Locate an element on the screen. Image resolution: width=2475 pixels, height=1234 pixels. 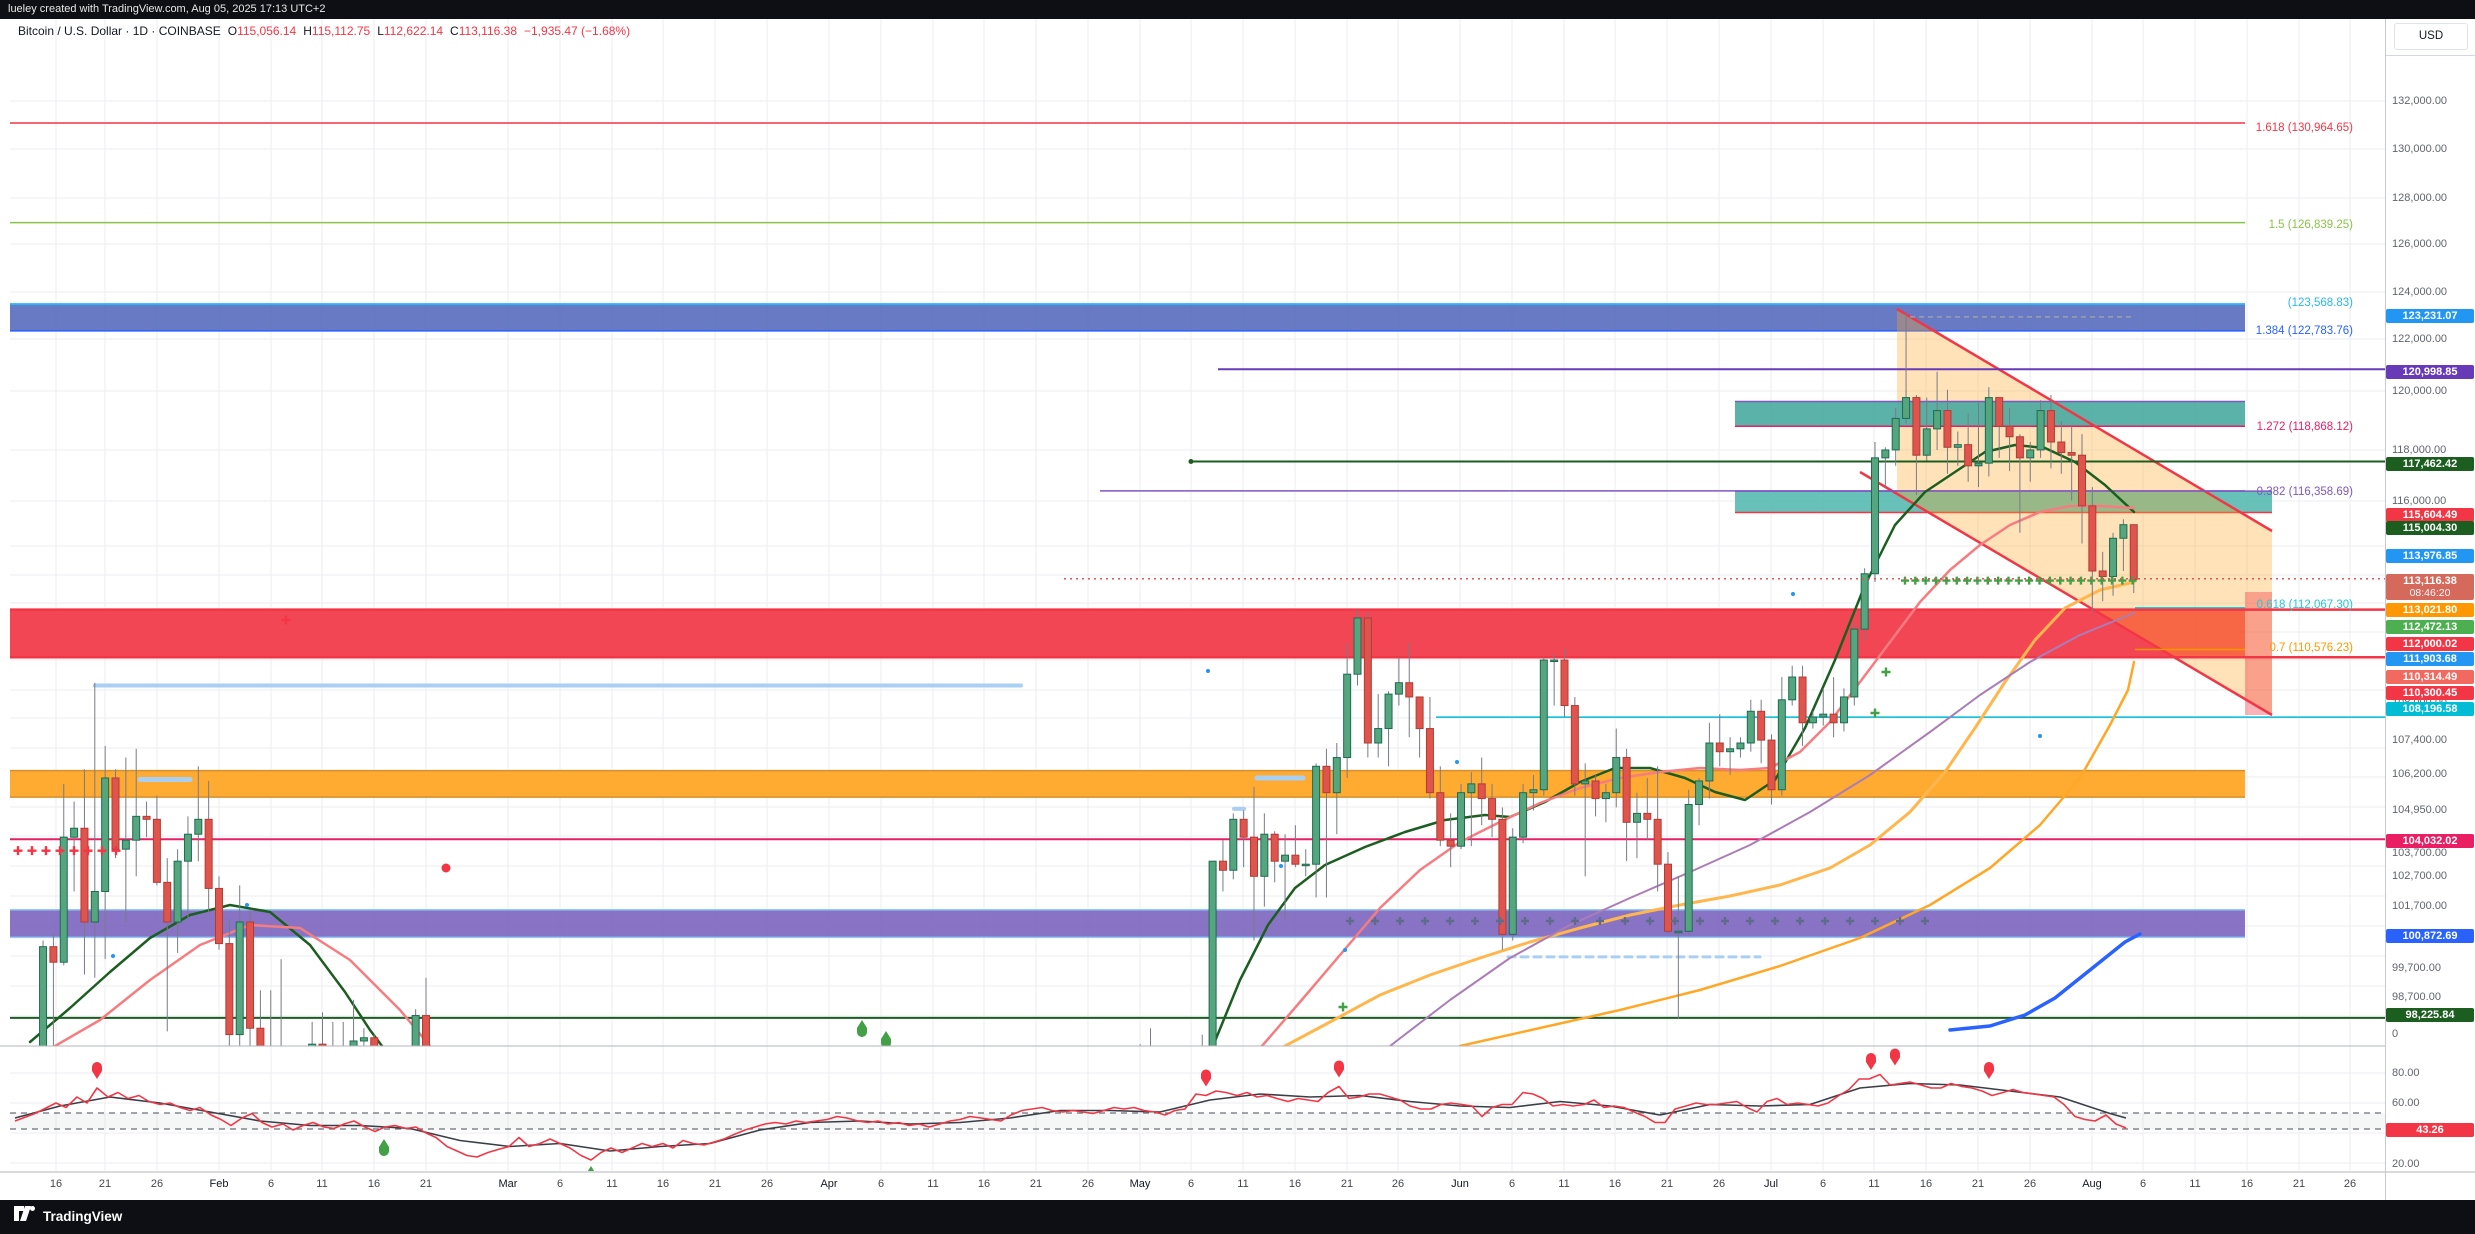
symbol-title: Bitcoin / U.S. Dollar · 1D · COINBASE is located at coordinates (119, 31).